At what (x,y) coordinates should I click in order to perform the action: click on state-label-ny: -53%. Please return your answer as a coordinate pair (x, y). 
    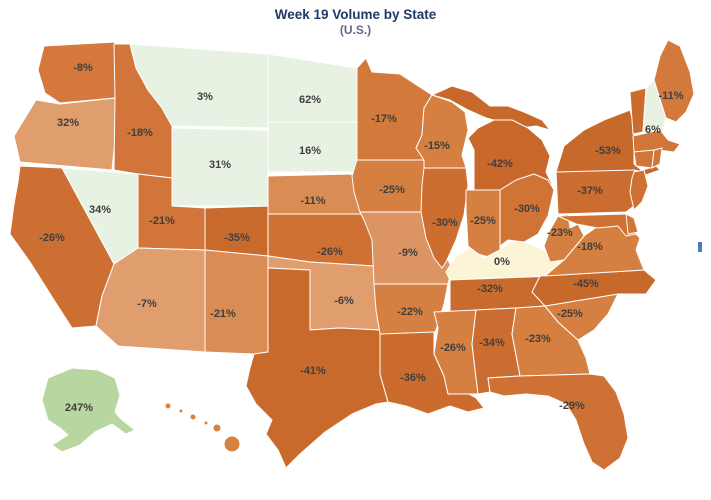
    Looking at the image, I should click on (608, 151).